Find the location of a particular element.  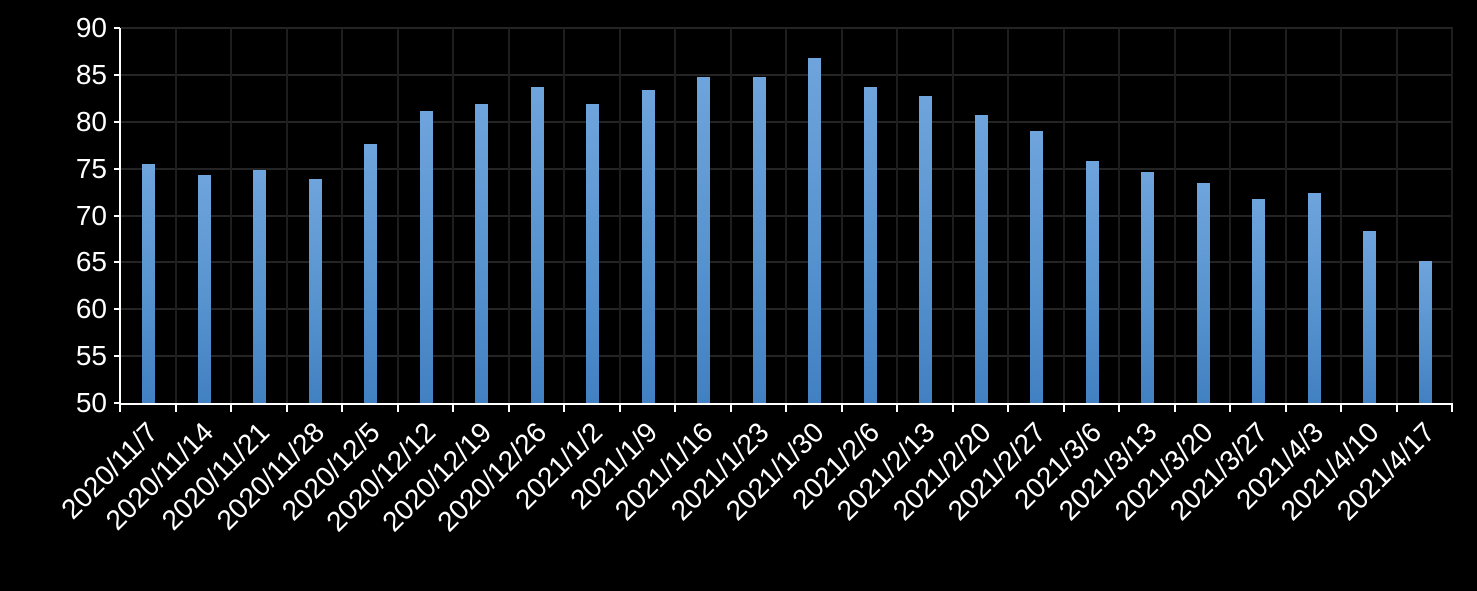

bar-2020/11/28 is located at coordinates (315, 290).